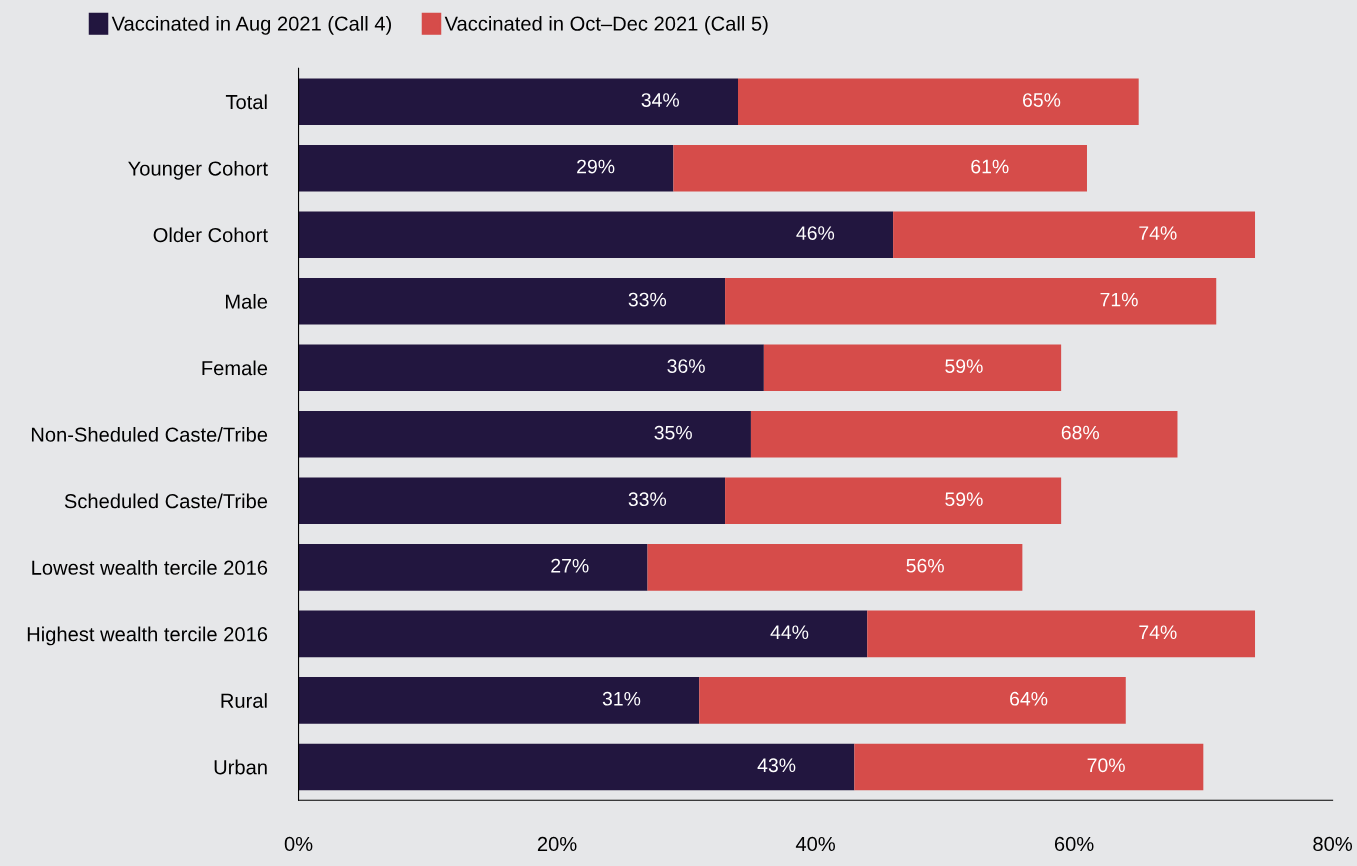  I want to click on data-label: 35%, so click(673, 432).